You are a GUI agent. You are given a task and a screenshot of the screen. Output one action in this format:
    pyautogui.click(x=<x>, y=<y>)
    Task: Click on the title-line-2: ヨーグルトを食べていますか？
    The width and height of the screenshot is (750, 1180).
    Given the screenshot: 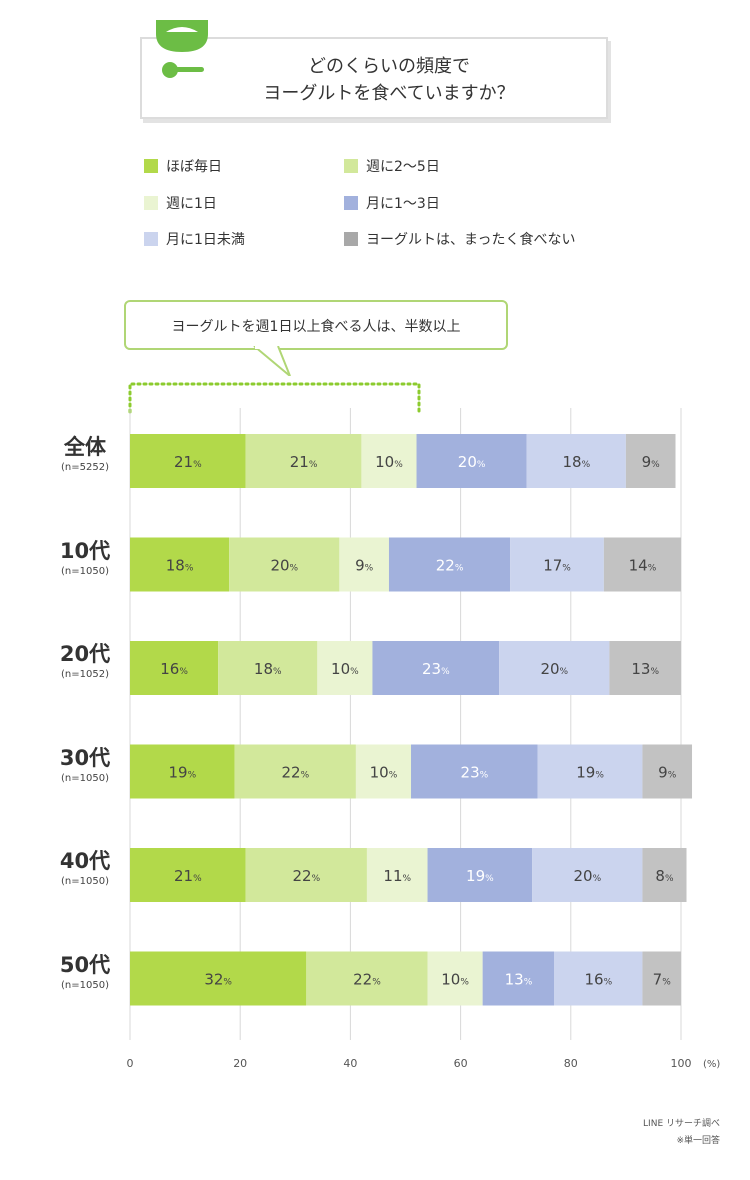 What is the action you would take?
    pyautogui.click(x=389, y=93)
    